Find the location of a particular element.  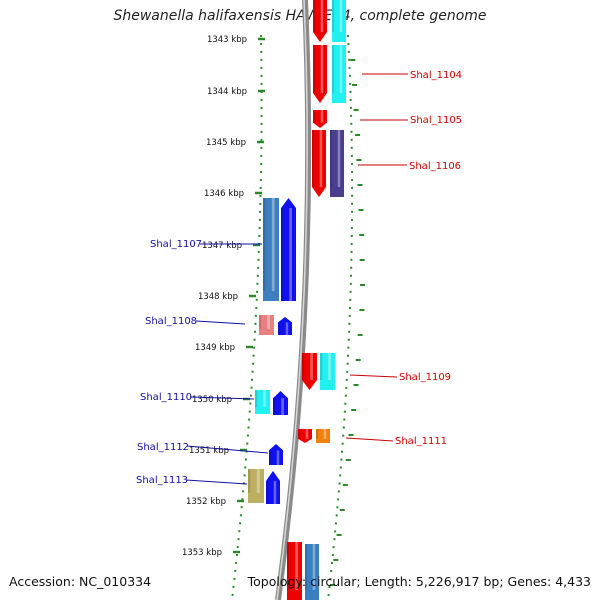

gene-label: Shal_1110 is located at coordinates (166, 397).